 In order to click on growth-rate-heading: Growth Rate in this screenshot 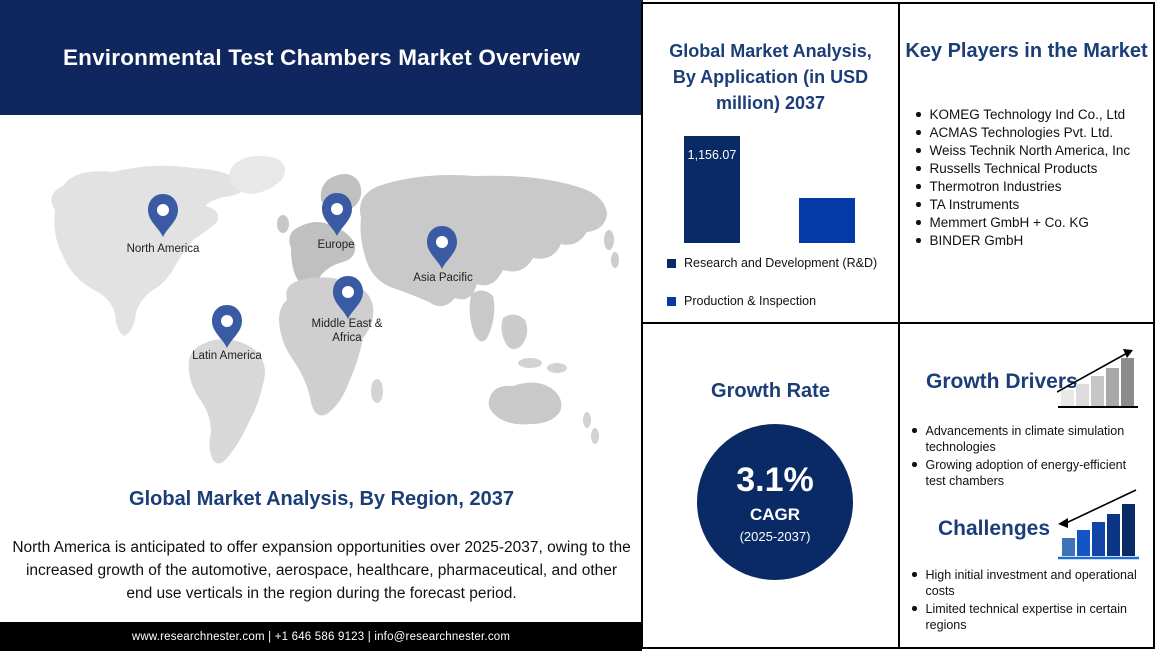, I will do `click(770, 391)`.